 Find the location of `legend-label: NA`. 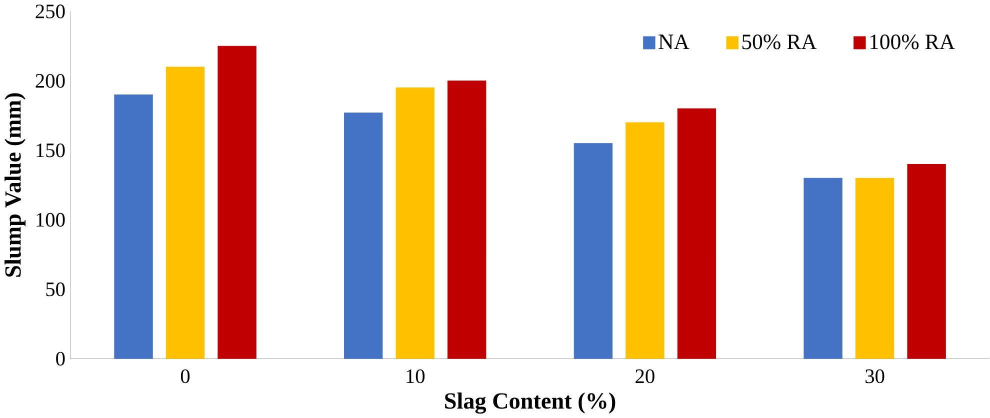

legend-label: NA is located at coordinates (674, 41).